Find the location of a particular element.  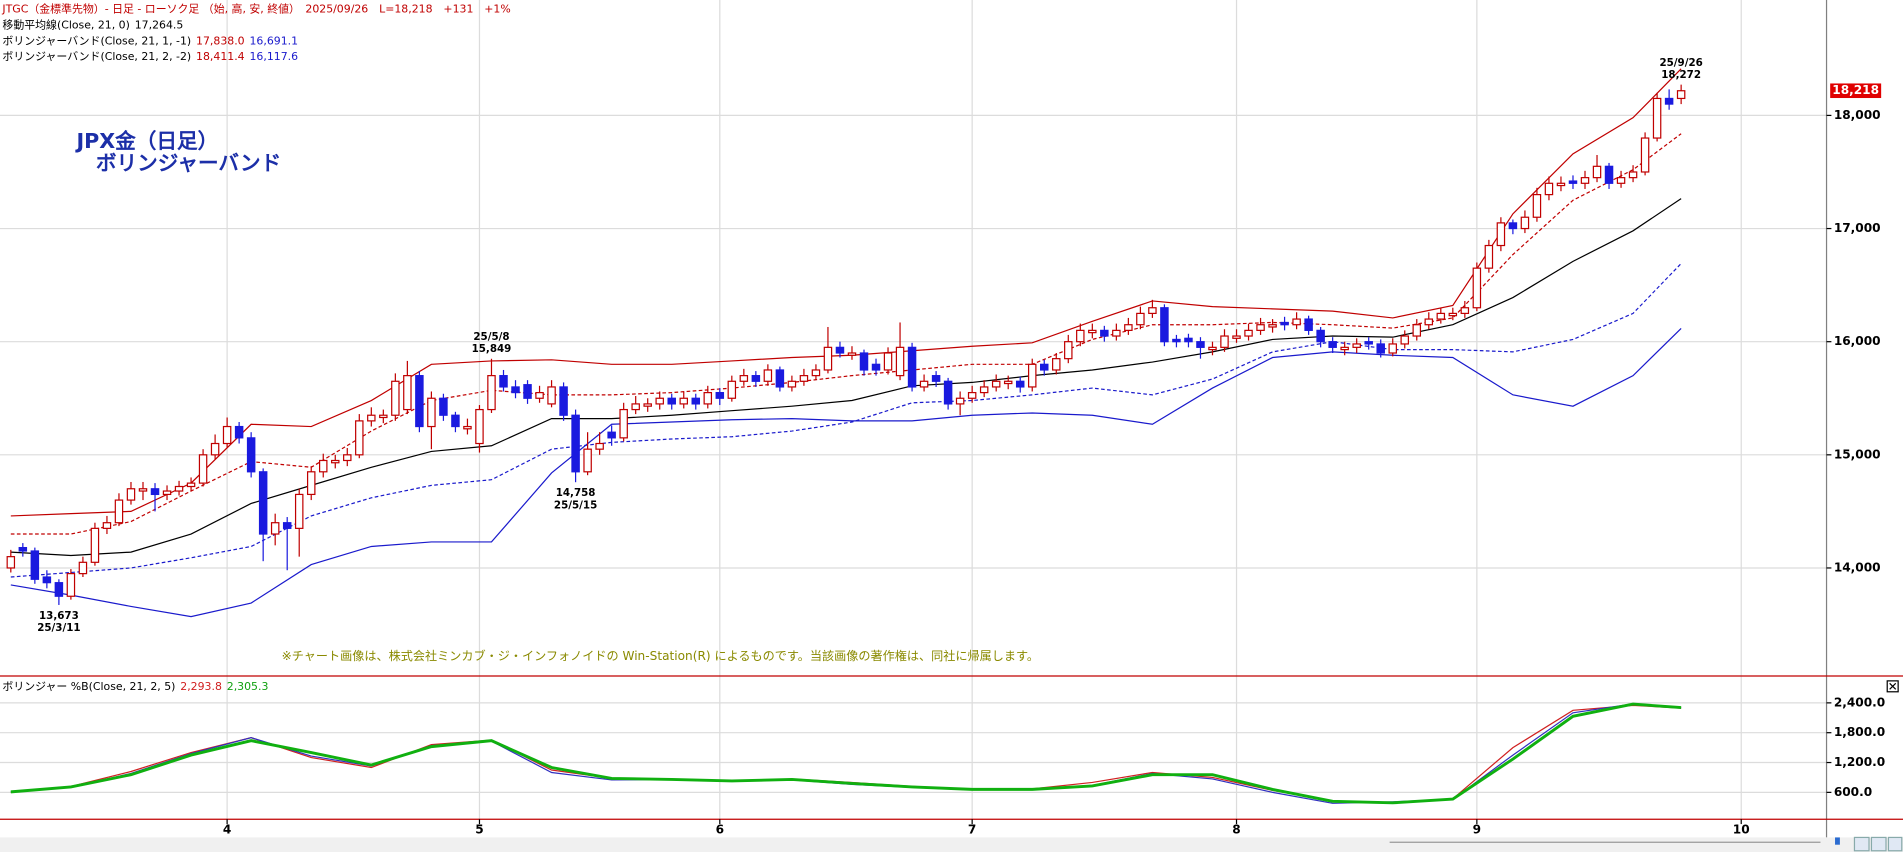

x-tick-label: 5 is located at coordinates (479, 830).